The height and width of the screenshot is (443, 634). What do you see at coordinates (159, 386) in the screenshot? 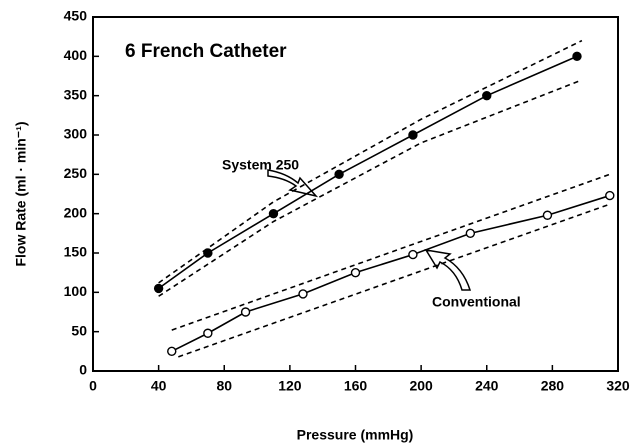
I see `x-tick-label: 40` at bounding box center [159, 386].